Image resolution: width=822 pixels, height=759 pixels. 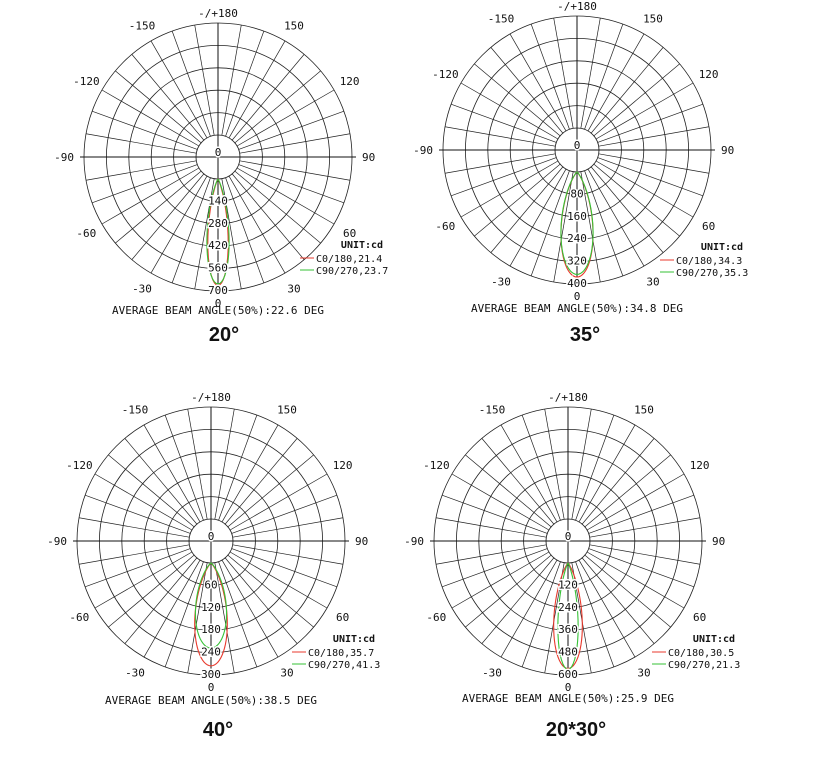 What do you see at coordinates (349, 259) in the screenshot?
I see `legend-entry: C0/180,21.4` at bounding box center [349, 259].